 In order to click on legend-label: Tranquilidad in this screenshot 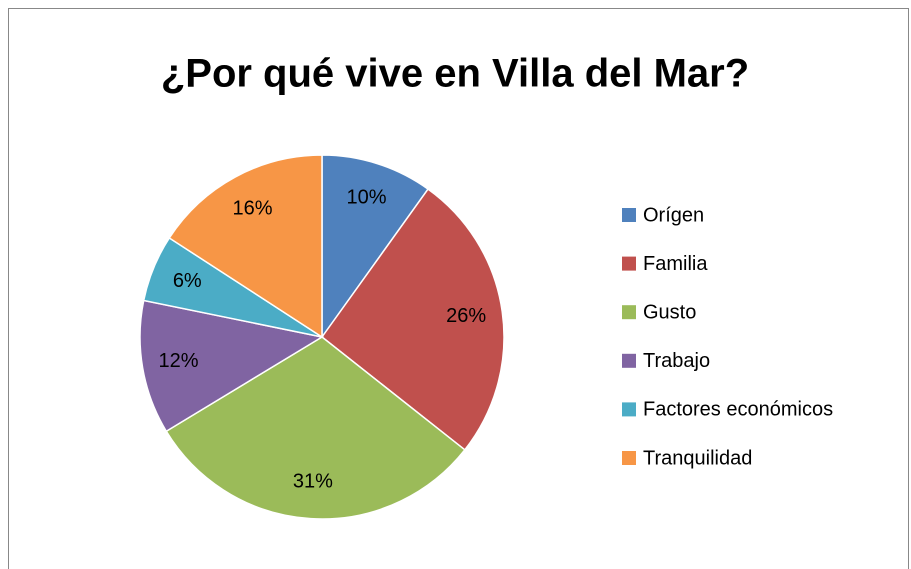, I will do `click(697, 458)`.